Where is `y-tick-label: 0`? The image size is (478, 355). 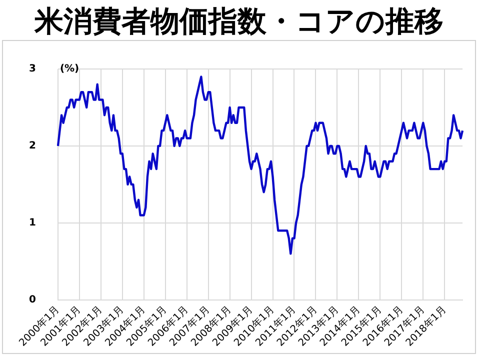
y-tick-label: 0 is located at coordinates (32, 300).